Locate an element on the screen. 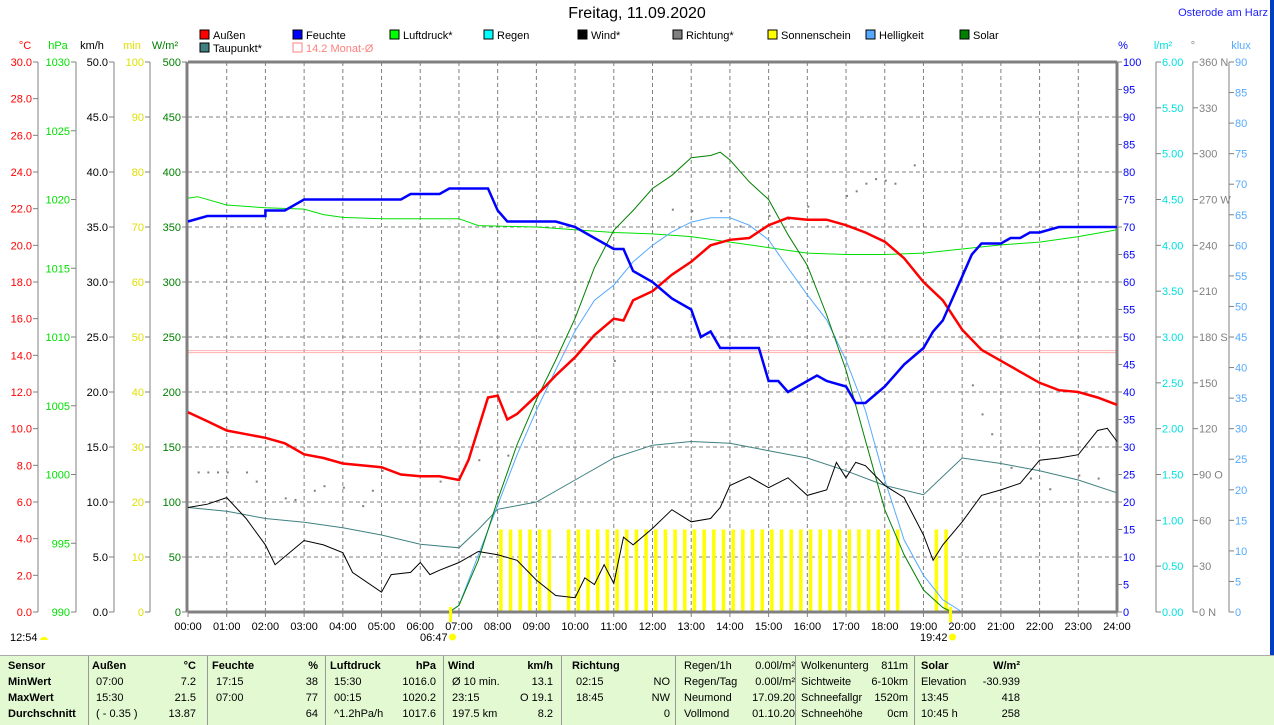  axis-tick-label-temp: 26.0 is located at coordinates (21, 136).